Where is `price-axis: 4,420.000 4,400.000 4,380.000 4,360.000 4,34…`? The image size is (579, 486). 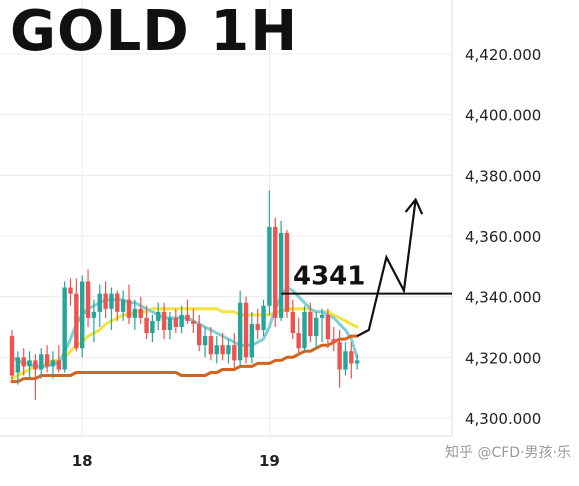 price-axis: 4,420.000 4,400.000 4,380.000 4,360.000 4,34… is located at coordinates (503, 237).